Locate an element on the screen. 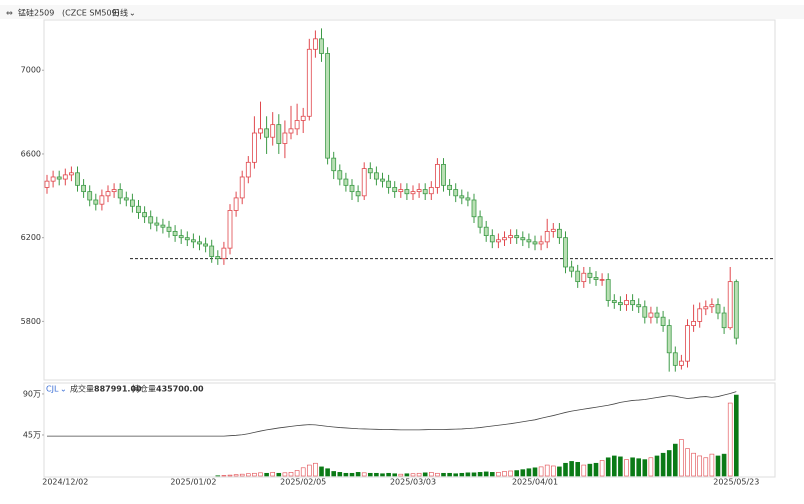 The height and width of the screenshot is (504, 804). header-icon: ⇔ is located at coordinates (9, 13).